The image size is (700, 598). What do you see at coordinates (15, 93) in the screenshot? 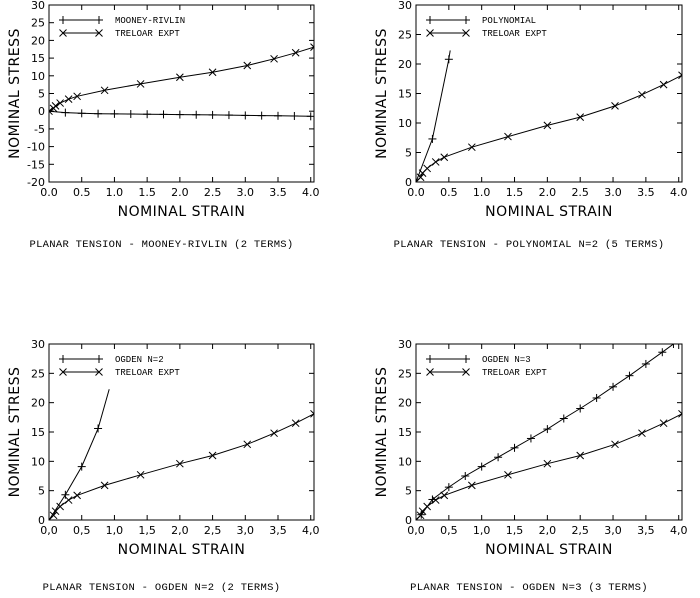
I see `y-axis-label: NOMINAL STRESS` at bounding box center [15, 93].